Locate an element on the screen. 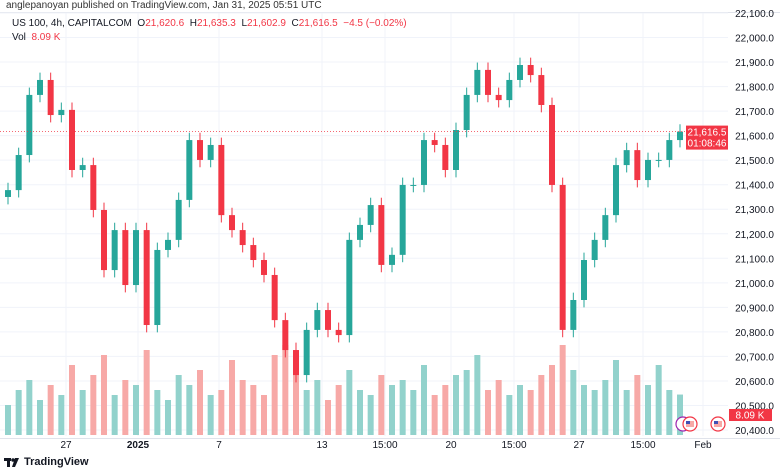  price-tick-label: 20,900.0 is located at coordinates (754, 308).